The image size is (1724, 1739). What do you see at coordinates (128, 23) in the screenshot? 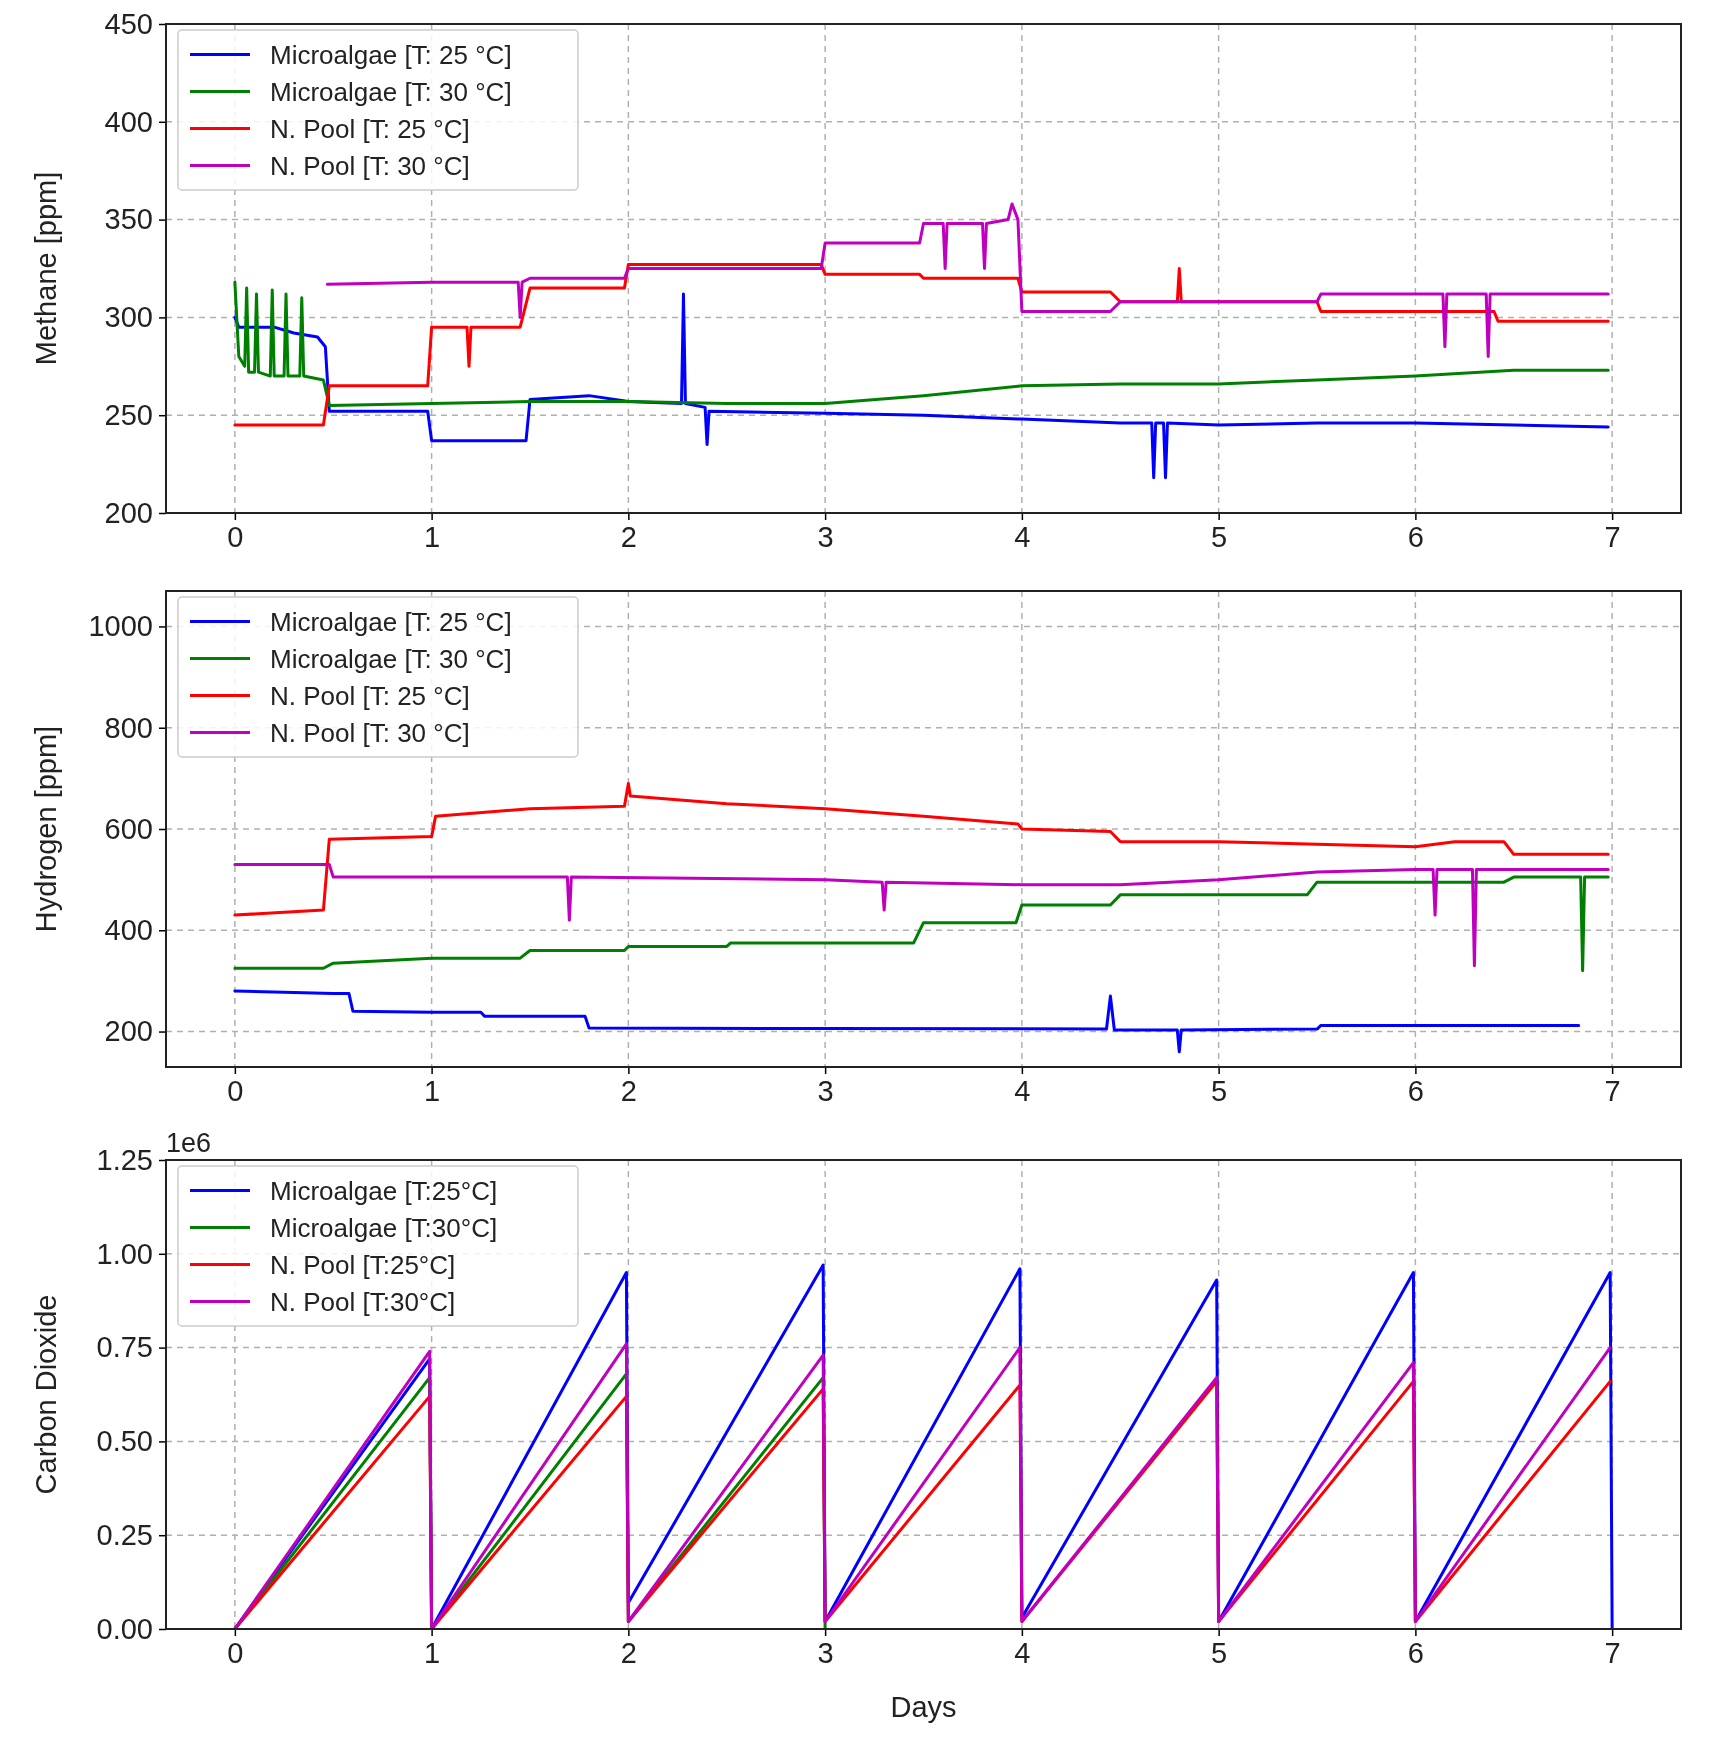
I see `y-tick-label: 450` at bounding box center [128, 23].